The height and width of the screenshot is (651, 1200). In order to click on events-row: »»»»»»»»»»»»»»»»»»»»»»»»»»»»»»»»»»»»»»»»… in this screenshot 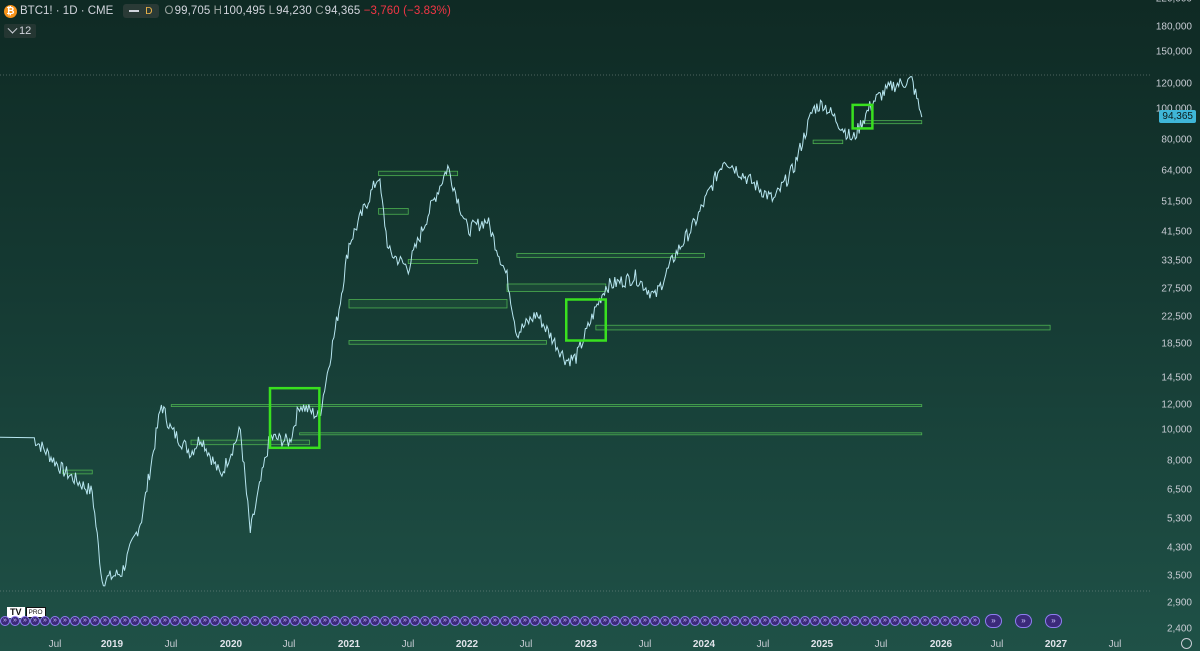, I will do `click(500, 621)`.